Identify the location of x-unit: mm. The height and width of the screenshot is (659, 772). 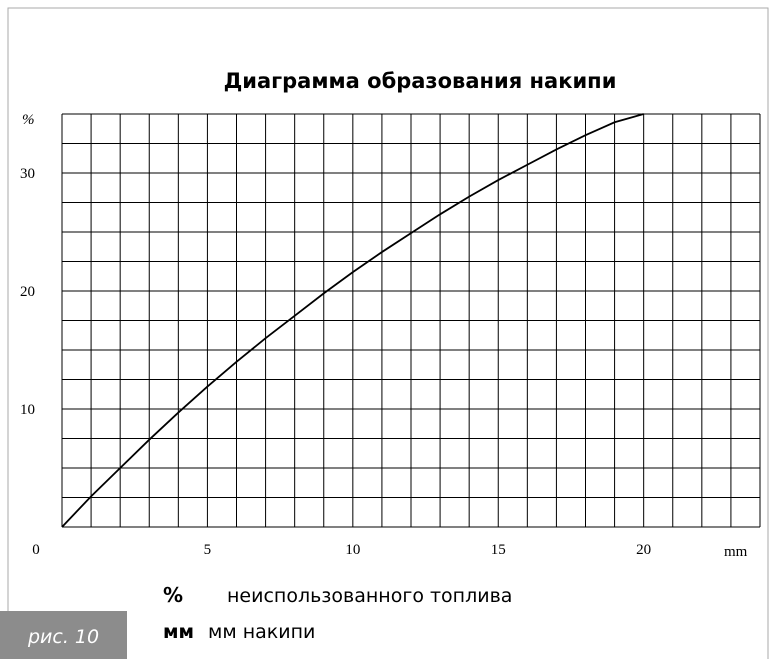
(736, 552).